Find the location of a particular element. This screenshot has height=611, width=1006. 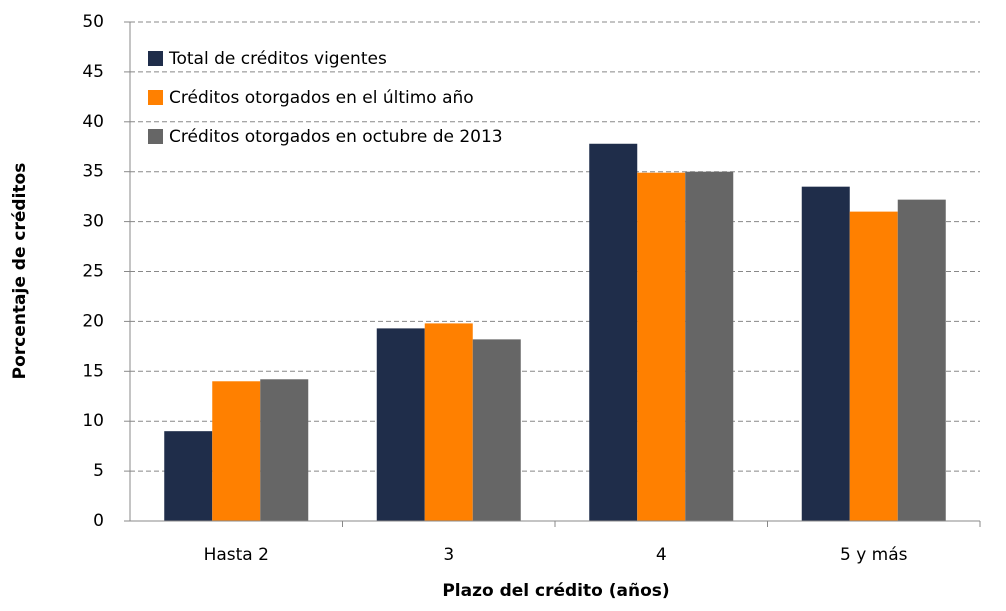

y-tick-label: 0 is located at coordinates (98, 521).